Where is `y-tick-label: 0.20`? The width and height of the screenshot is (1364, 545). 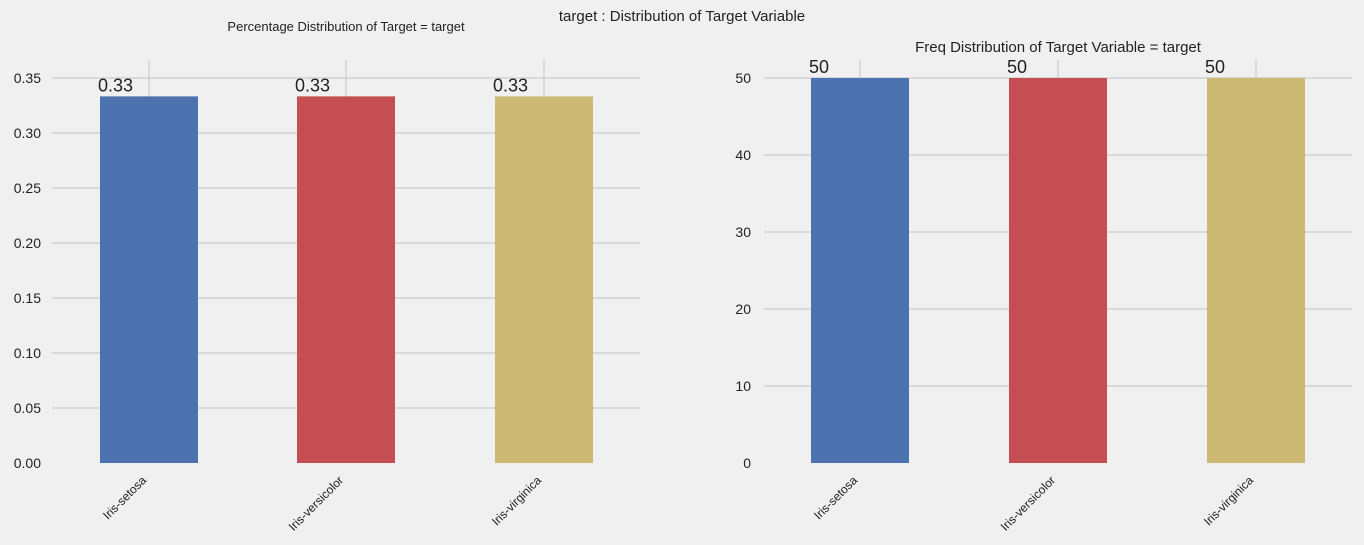
y-tick-label: 0.20 is located at coordinates (27, 243).